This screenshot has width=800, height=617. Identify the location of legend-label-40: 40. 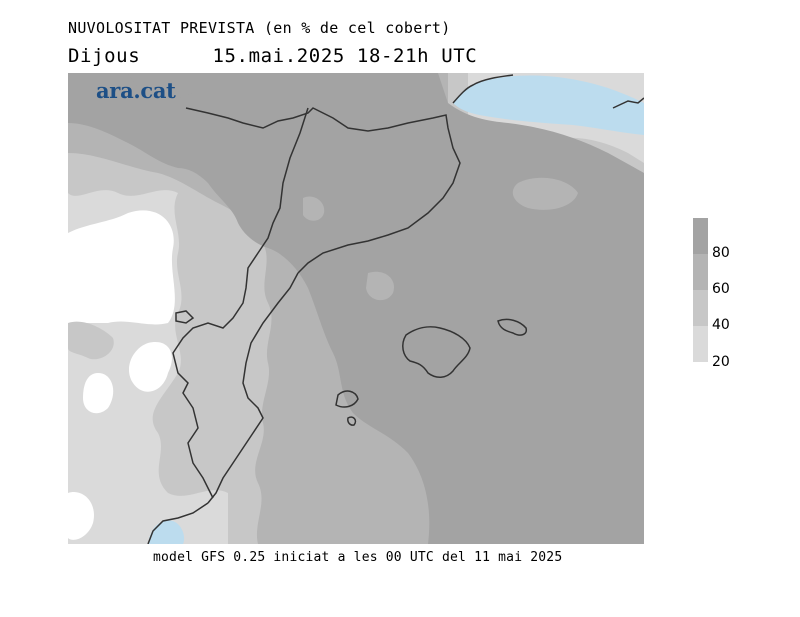
(721, 325).